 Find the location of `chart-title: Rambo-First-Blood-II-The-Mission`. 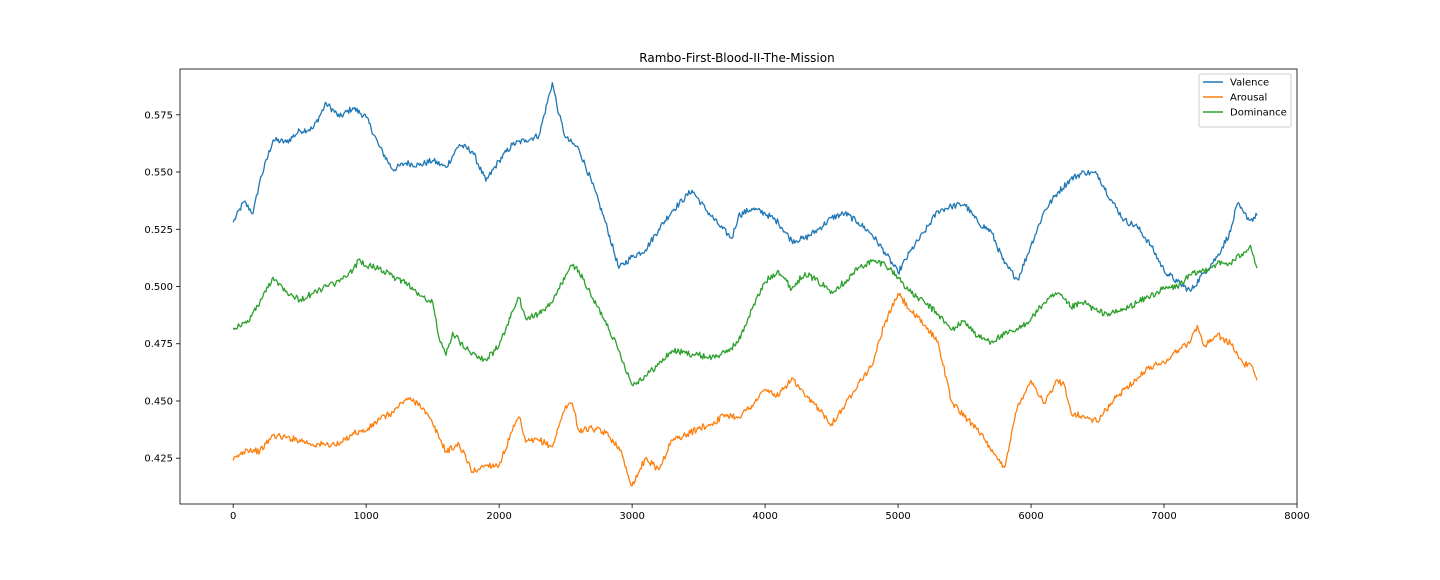

chart-title: Rambo-First-Blood-II-The-Mission is located at coordinates (736, 58).